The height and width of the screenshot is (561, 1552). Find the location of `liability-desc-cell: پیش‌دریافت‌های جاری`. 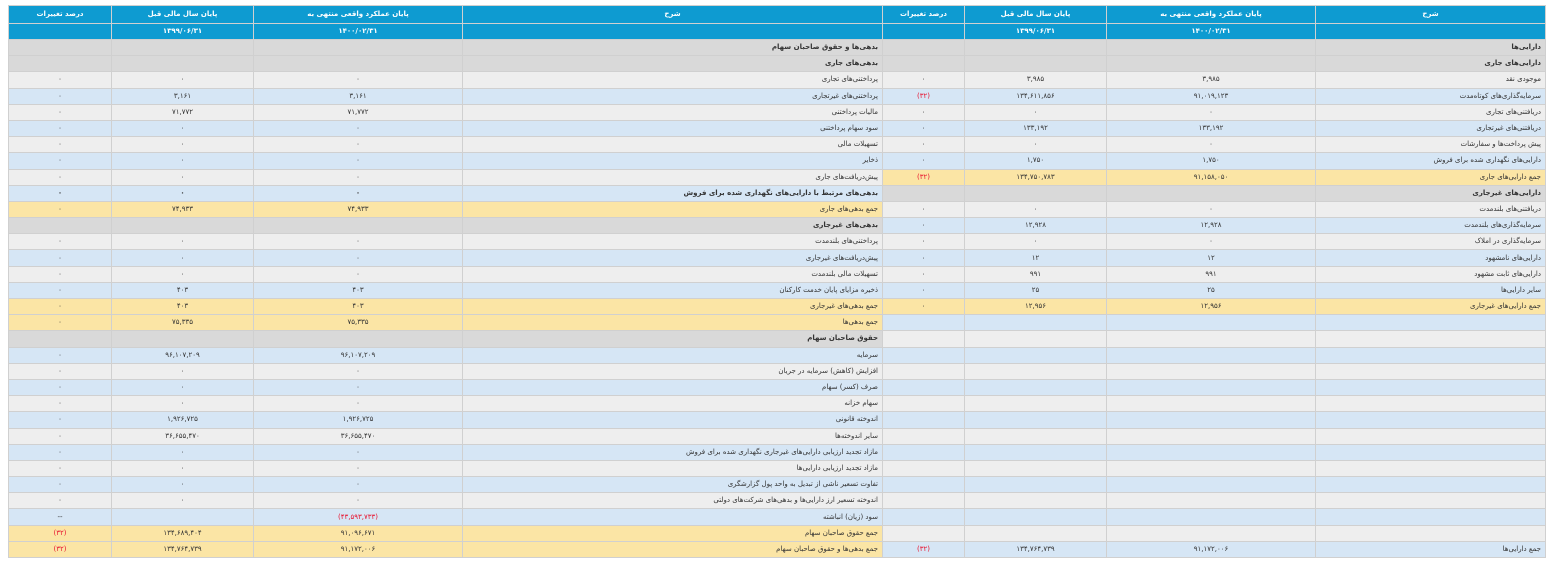

liability-desc-cell: پیش‌دریافت‌های جاری is located at coordinates (672, 177).